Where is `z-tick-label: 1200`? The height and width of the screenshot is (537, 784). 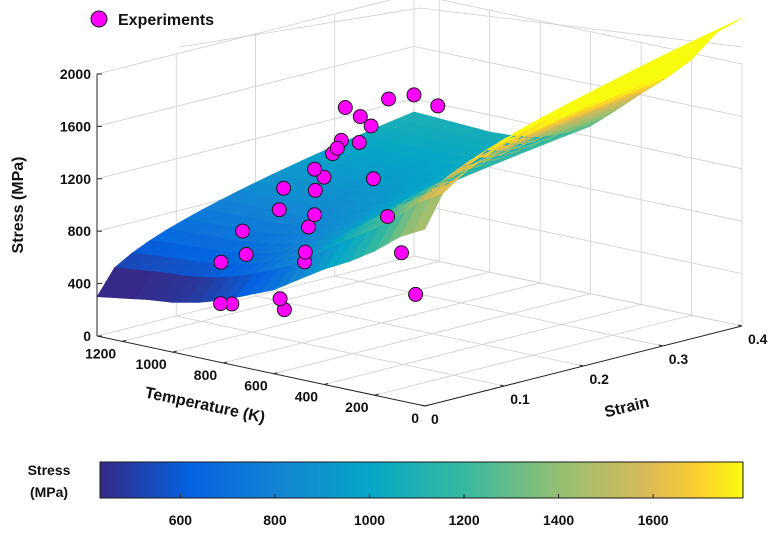
z-tick-label: 1200 is located at coordinates (75, 179).